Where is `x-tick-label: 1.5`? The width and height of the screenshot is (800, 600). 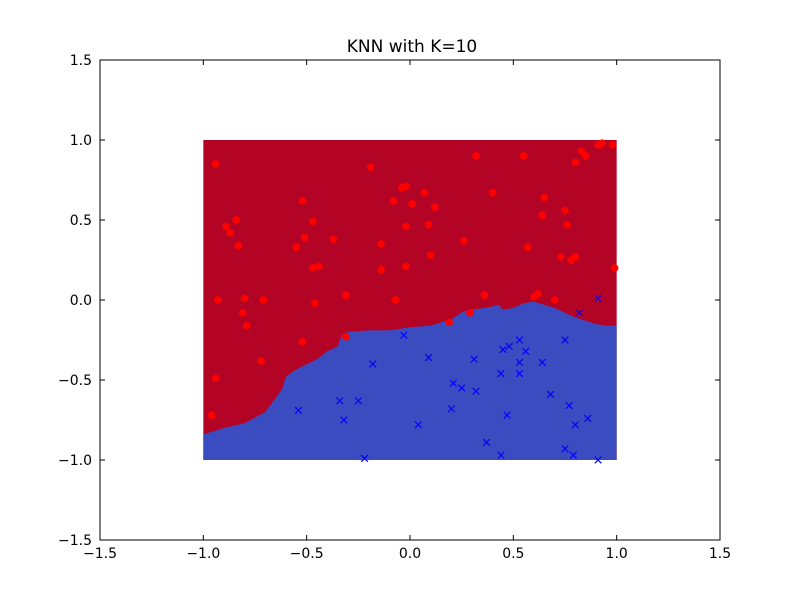
x-tick-label: 1.5 is located at coordinates (720, 554).